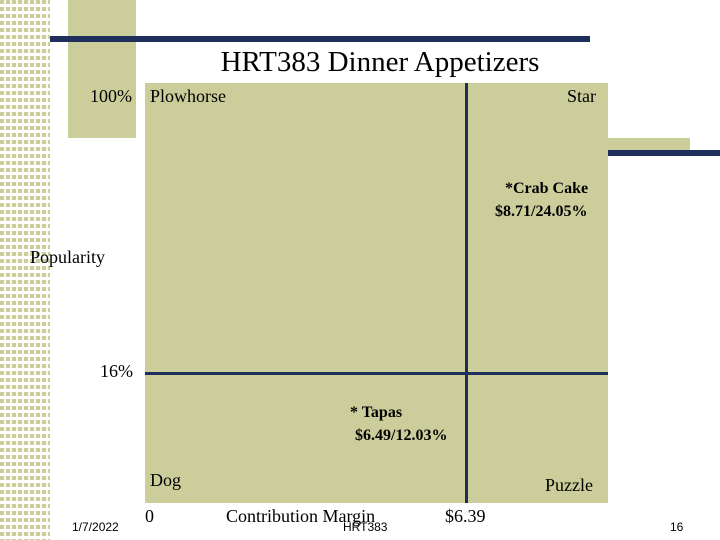 This screenshot has width=720, height=540. What do you see at coordinates (149, 516) in the screenshot?
I see `x-origin-label: 0` at bounding box center [149, 516].